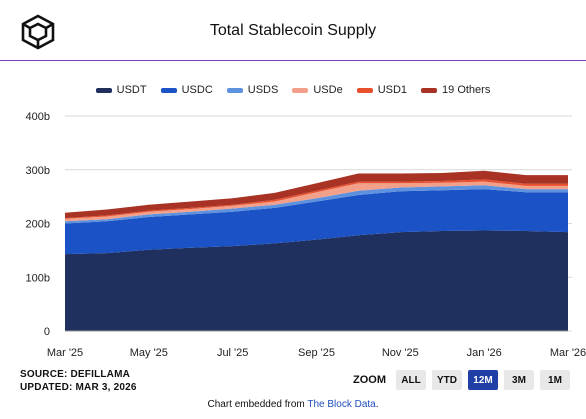 The height and width of the screenshot is (419, 586). What do you see at coordinates (568, 353) in the screenshot?
I see `x-tick-label: Mar '26` at bounding box center [568, 353].